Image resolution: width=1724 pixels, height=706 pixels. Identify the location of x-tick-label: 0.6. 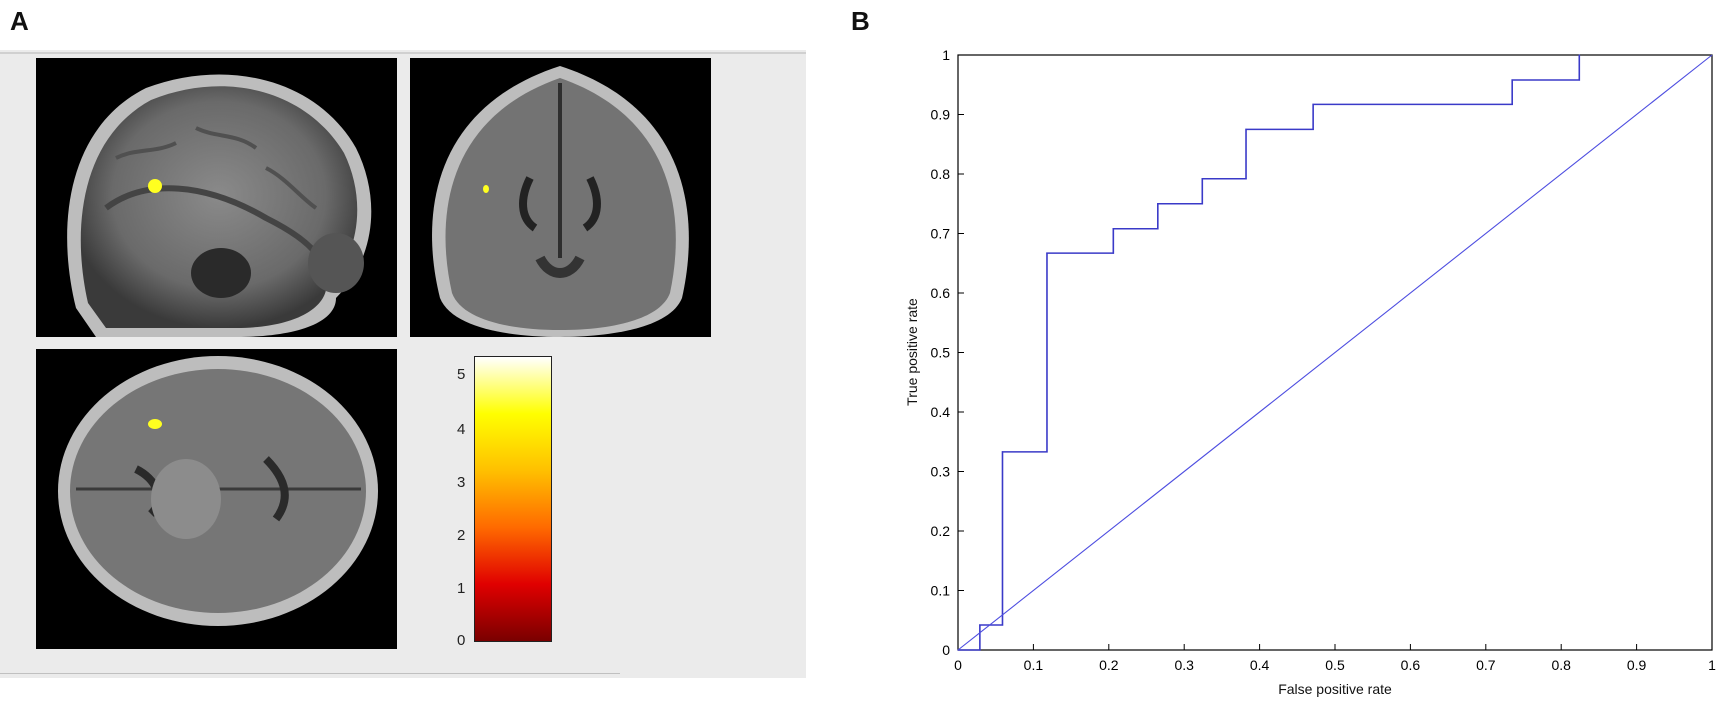
(1411, 665).